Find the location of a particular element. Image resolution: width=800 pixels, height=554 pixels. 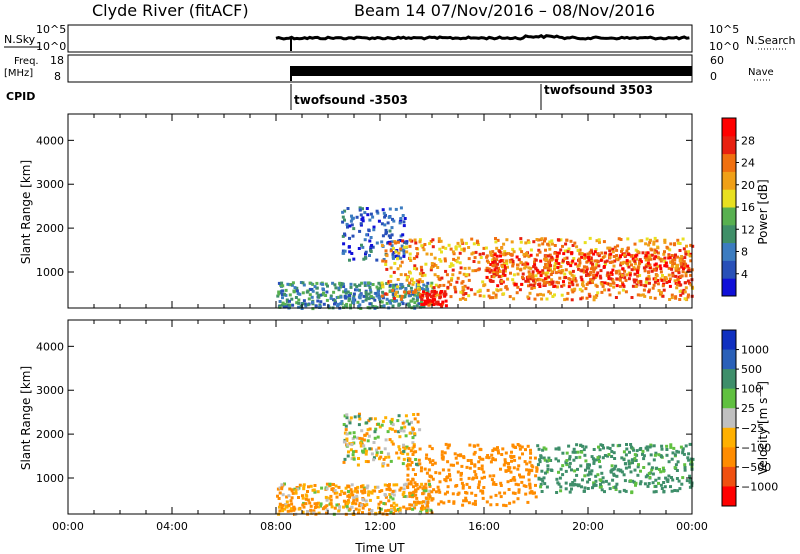

x-tick-label: 00:00 is located at coordinates (68, 526).